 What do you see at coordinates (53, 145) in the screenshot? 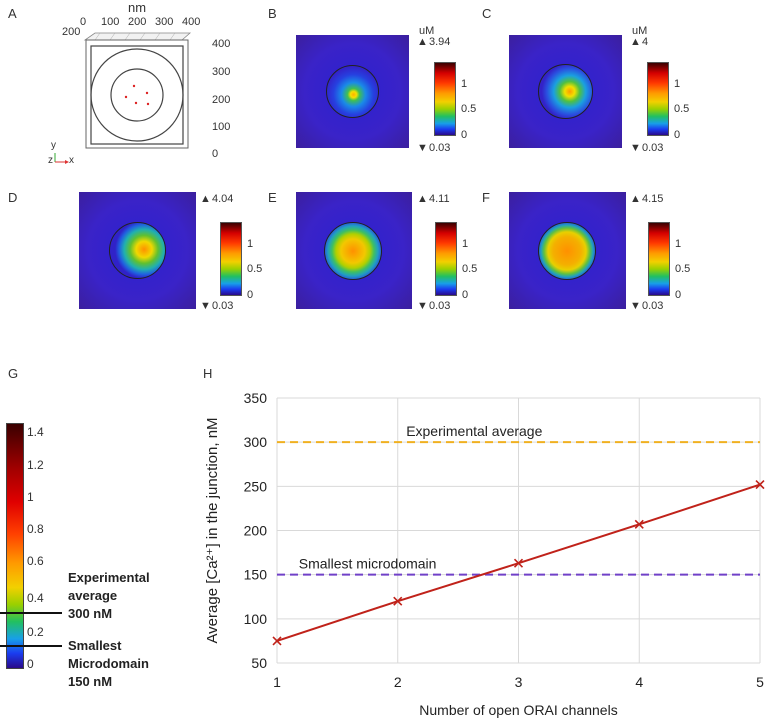
I see `panel-a-axis-y: y` at bounding box center [53, 145].